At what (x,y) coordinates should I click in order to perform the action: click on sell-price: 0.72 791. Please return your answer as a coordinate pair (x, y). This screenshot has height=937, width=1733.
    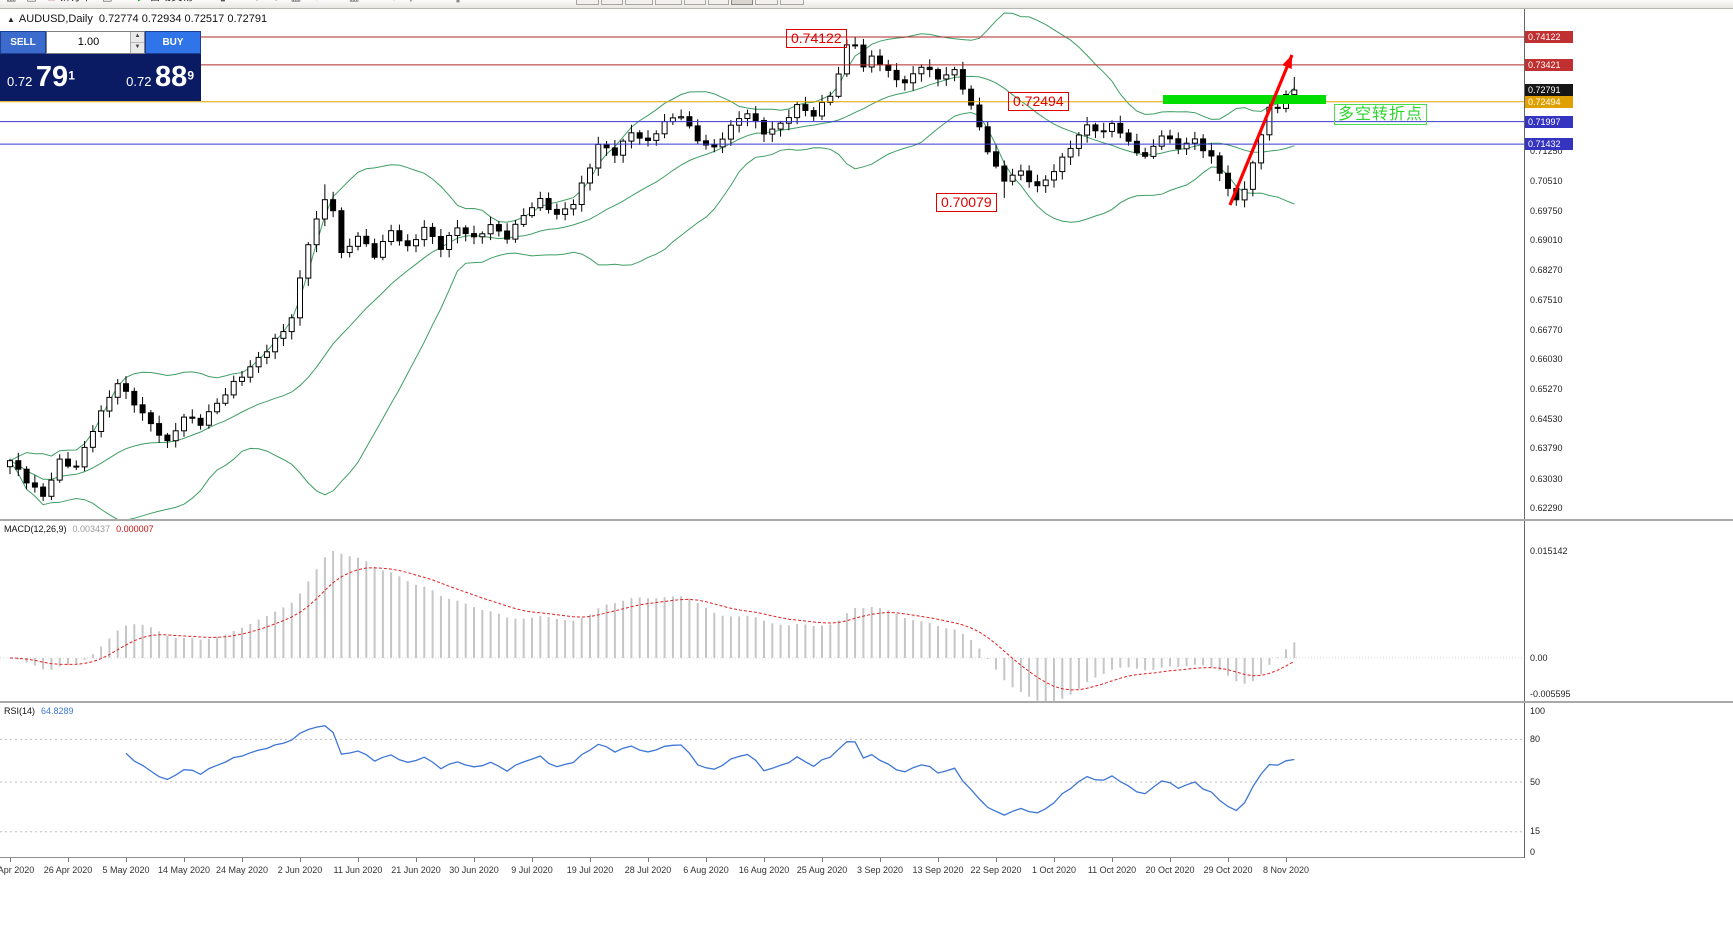
    Looking at the image, I should click on (41, 77).